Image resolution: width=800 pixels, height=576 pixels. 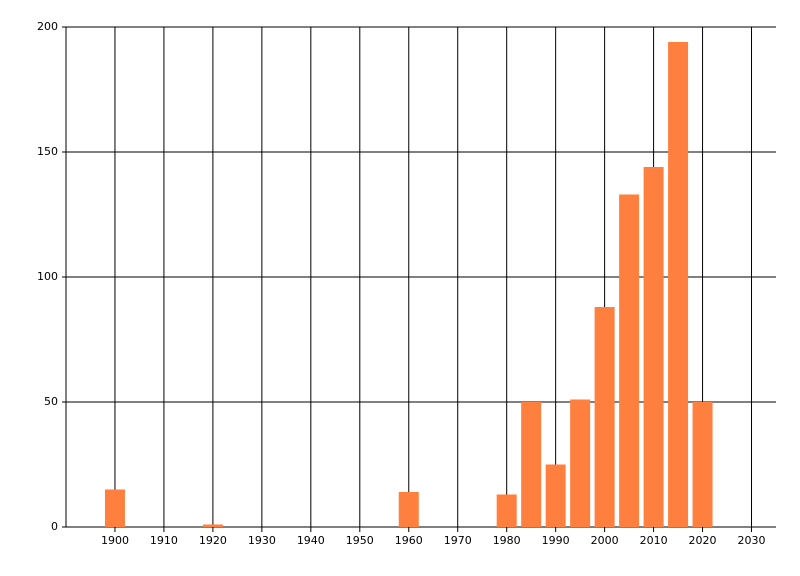 What do you see at coordinates (51, 401) in the screenshot?
I see `y-tick-label: 50` at bounding box center [51, 401].